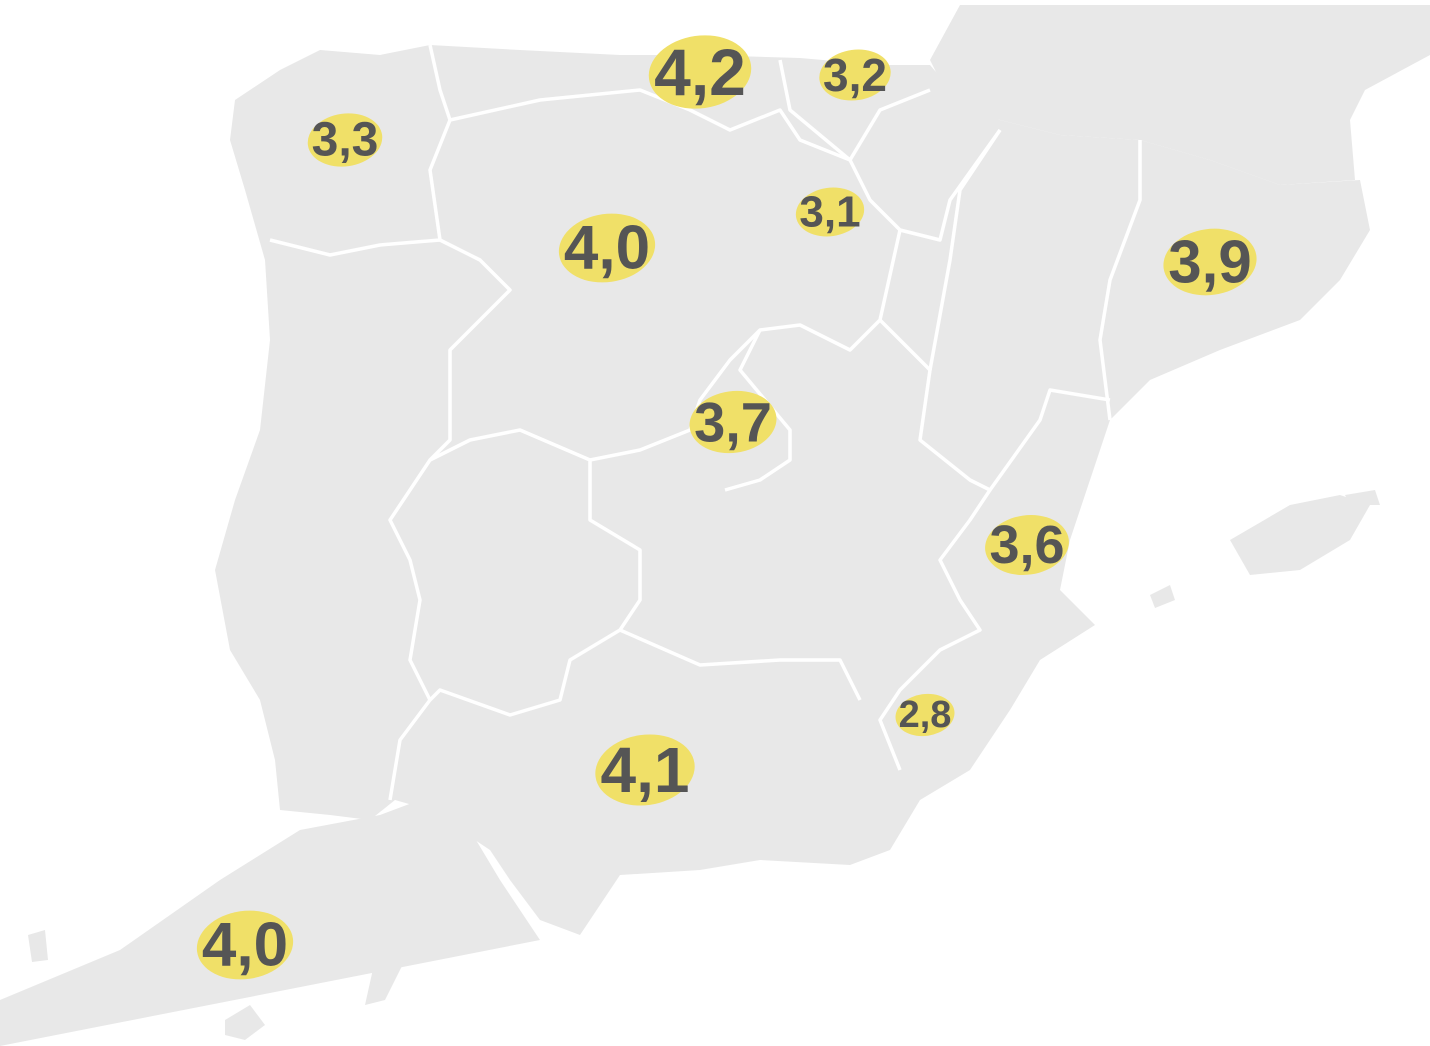 The width and height of the screenshot is (1430, 1046). What do you see at coordinates (1300, 535) in the screenshot?
I see `mallorca` at bounding box center [1300, 535].